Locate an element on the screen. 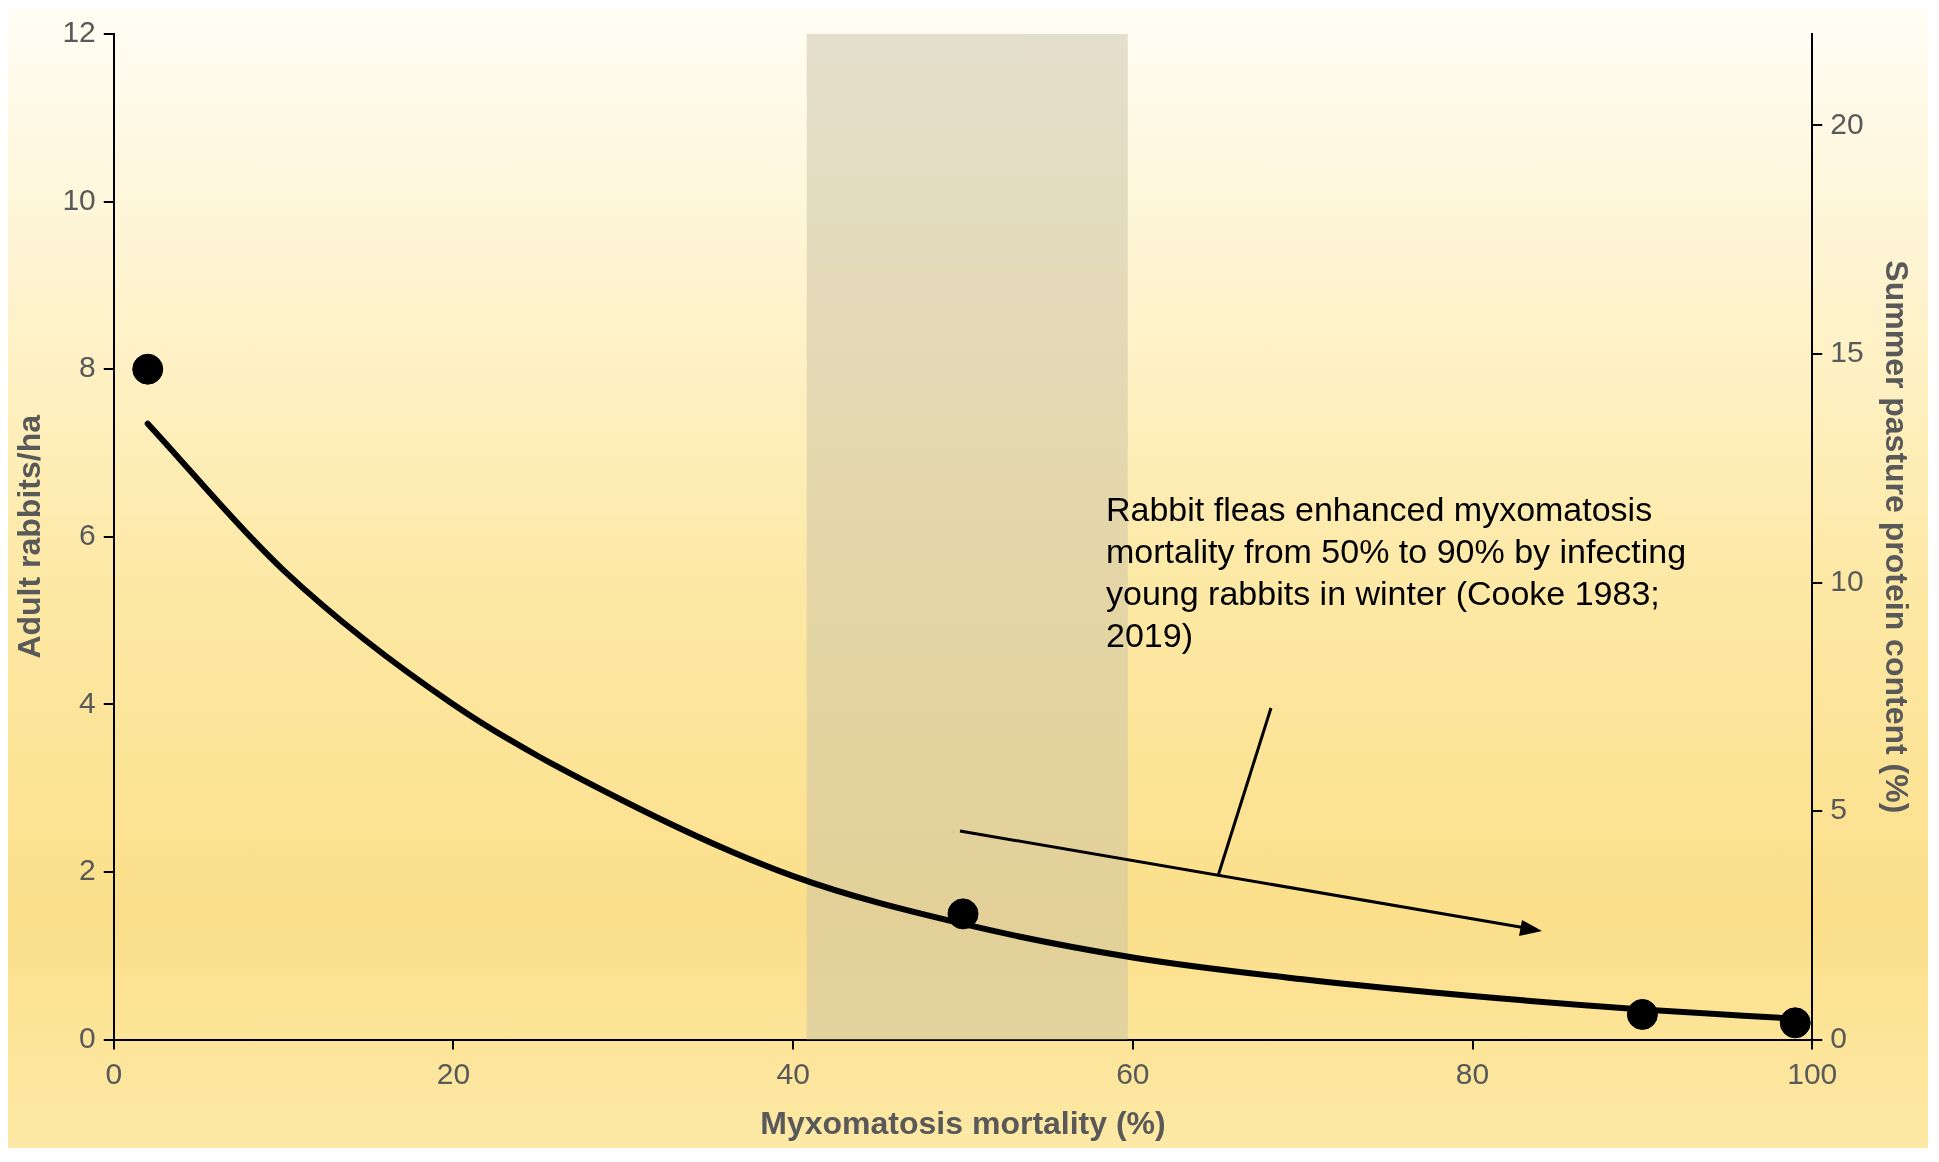  x-tick-label: 0 is located at coordinates (114, 1073).